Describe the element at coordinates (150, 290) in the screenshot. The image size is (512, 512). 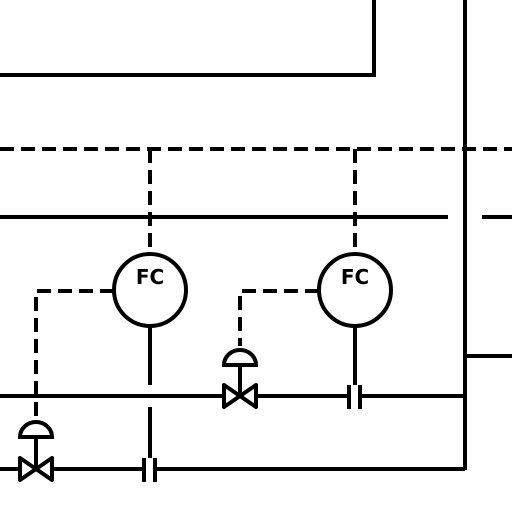
I see `flow-controller-1: FC` at that location.